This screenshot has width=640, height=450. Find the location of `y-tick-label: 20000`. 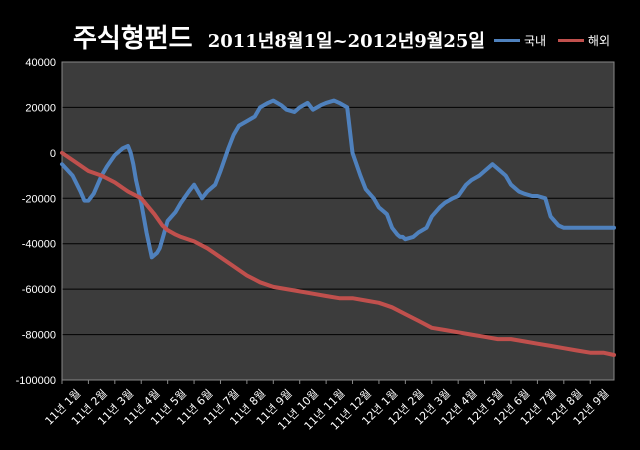

y-tick-label: 20000 is located at coordinates (40, 108).